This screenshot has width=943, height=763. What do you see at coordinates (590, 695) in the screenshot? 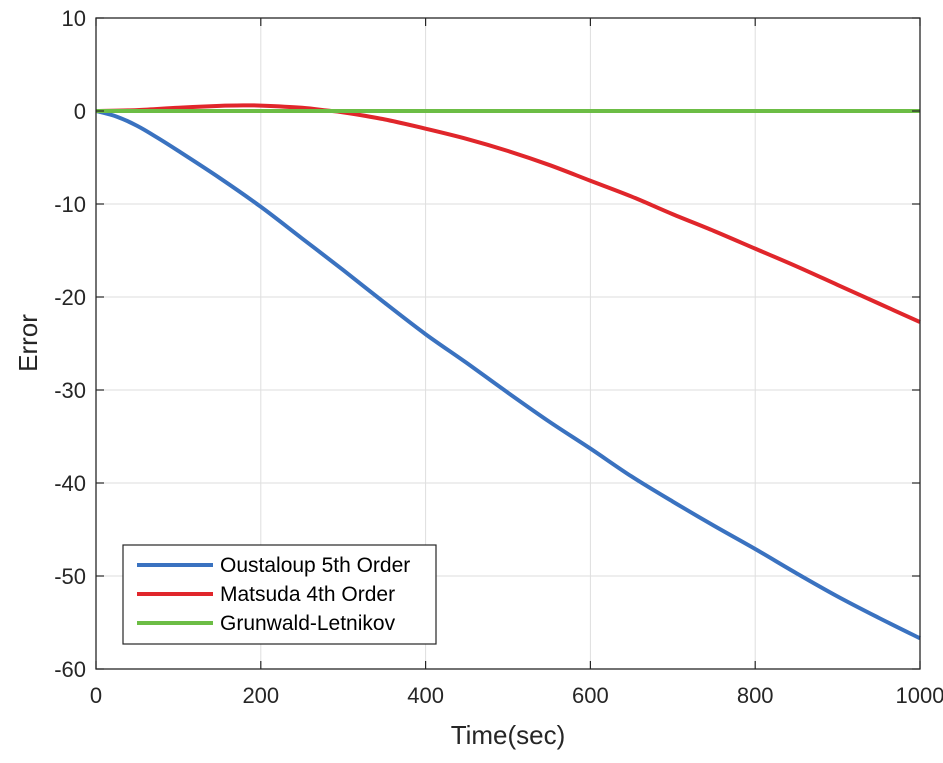
I see `x-tick-label: 600` at bounding box center [590, 695].